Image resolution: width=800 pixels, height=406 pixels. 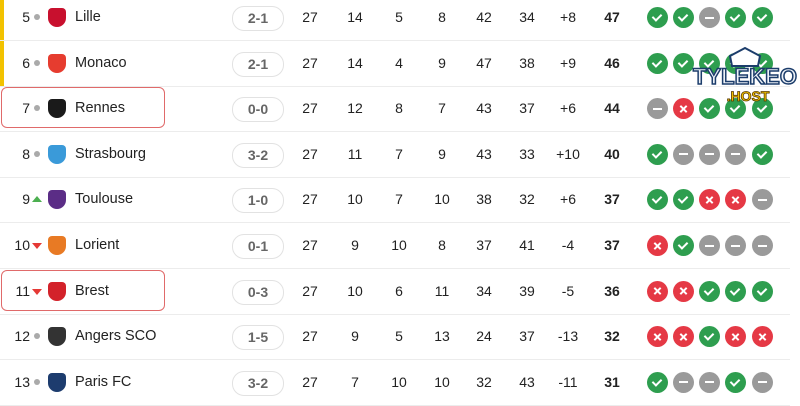 I want to click on qualification-bar, so click(x=2, y=20).